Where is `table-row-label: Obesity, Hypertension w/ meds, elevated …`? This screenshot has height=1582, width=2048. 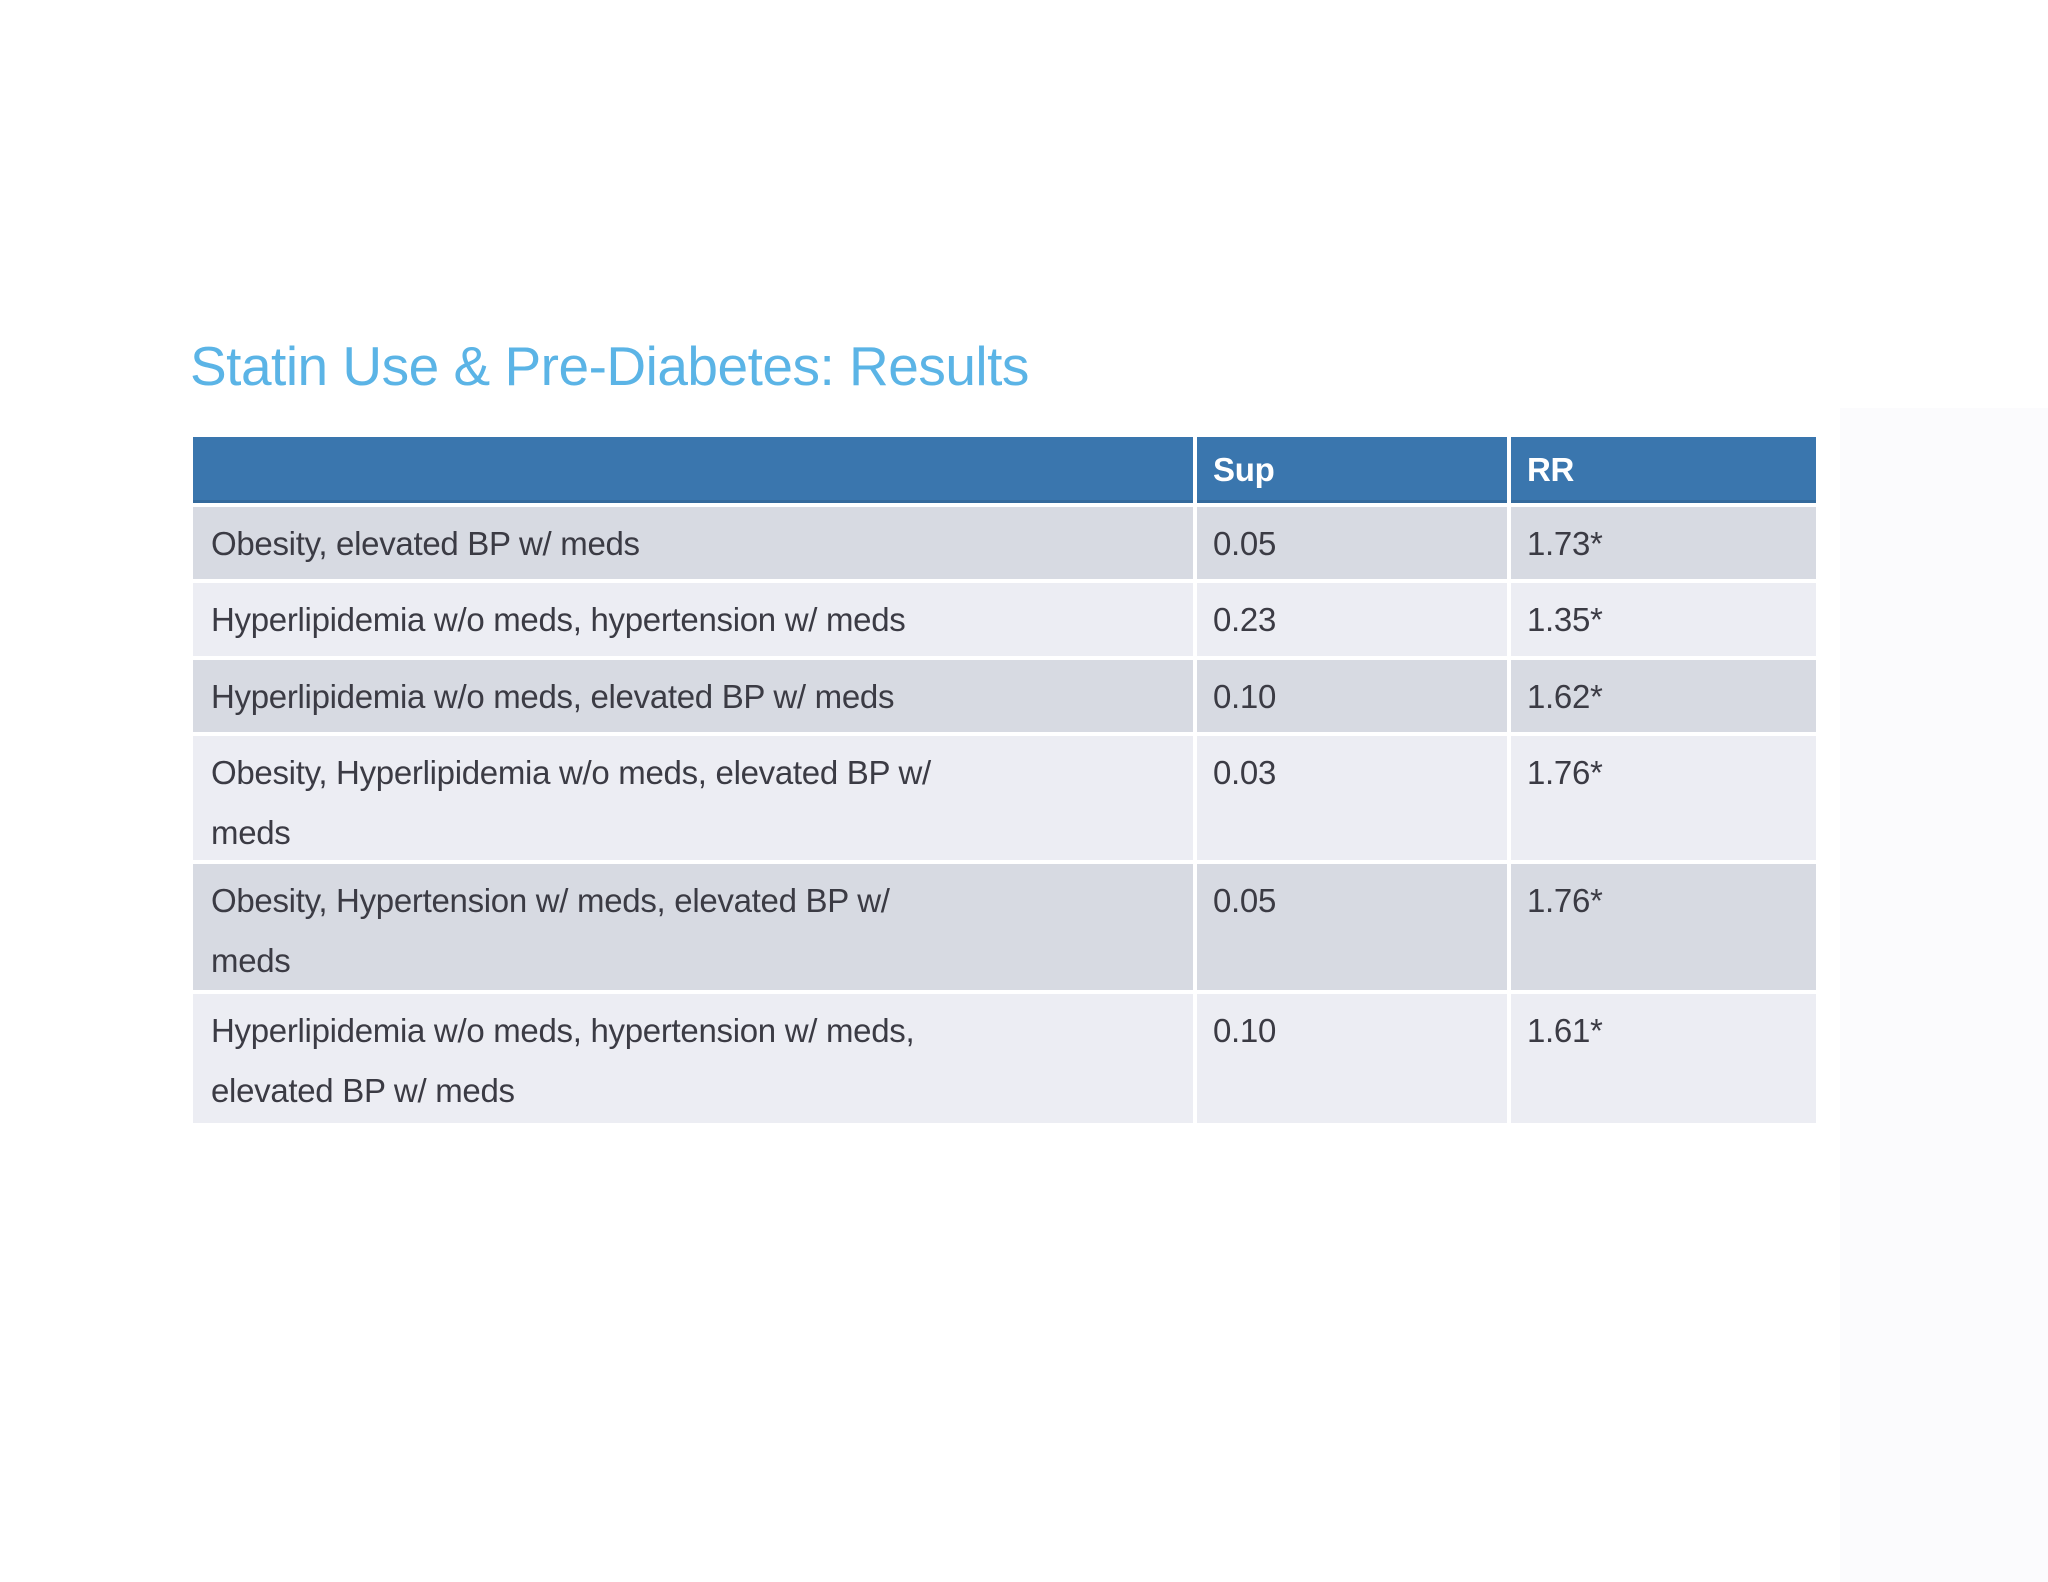
table-row-label: Obesity, Hypertension w/ meds, elevated … is located at coordinates (693, 927).